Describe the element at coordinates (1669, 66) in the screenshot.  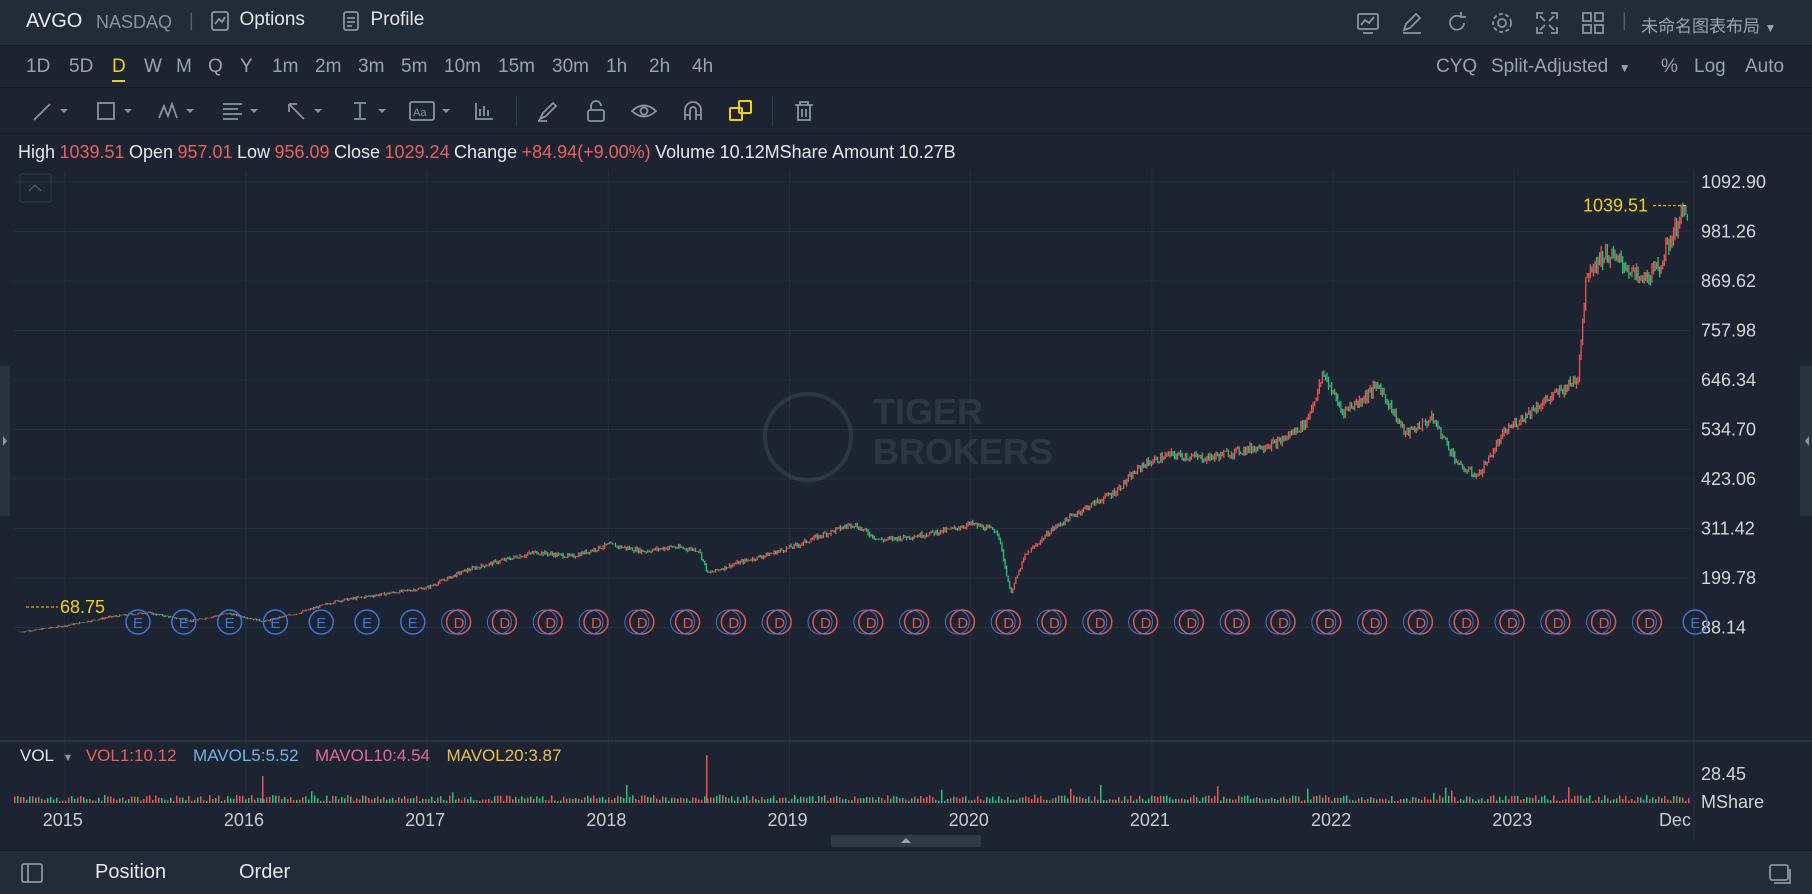
I see `percent-button: %` at that location.